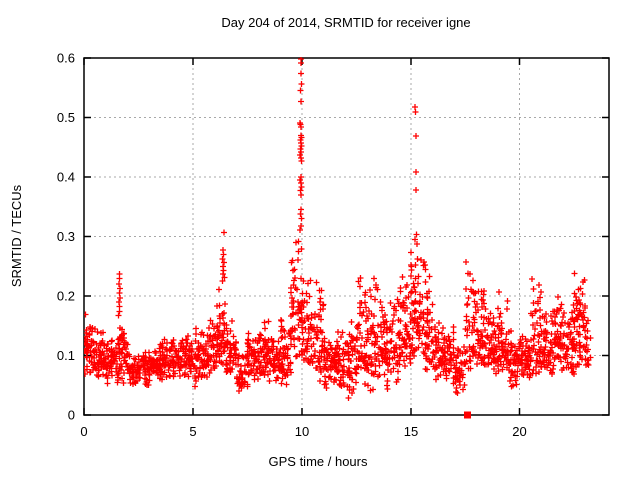 The image size is (640, 480). I want to click on svg-text: 0.2, so click(66, 296).